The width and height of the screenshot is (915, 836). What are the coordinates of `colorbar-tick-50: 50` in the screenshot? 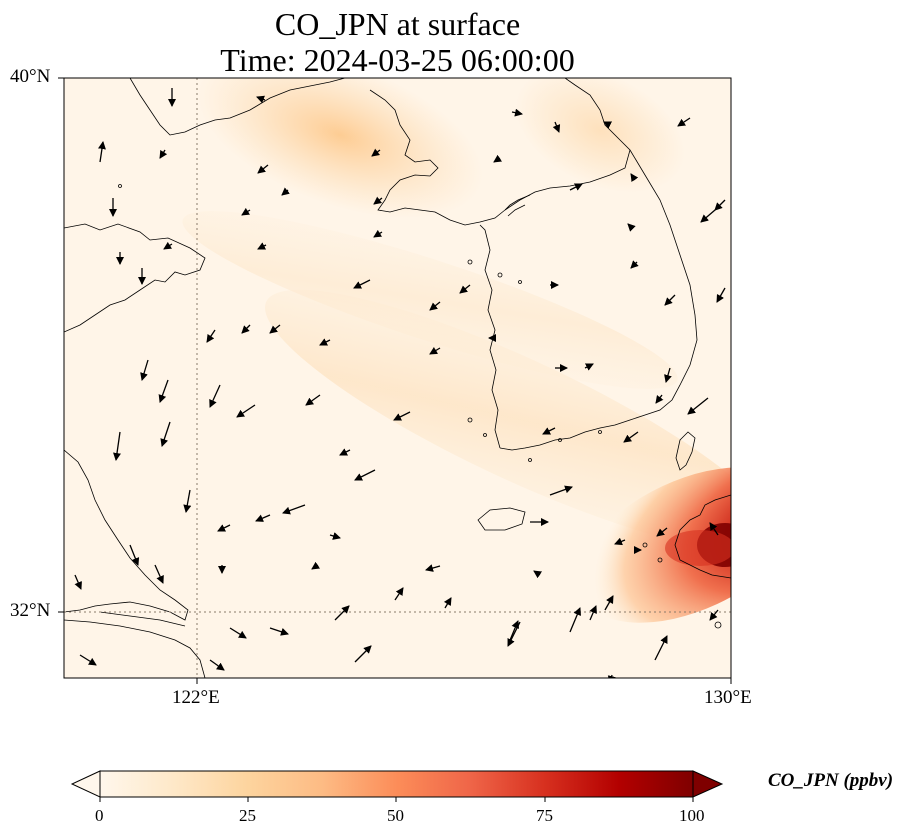 It's located at (395, 815).